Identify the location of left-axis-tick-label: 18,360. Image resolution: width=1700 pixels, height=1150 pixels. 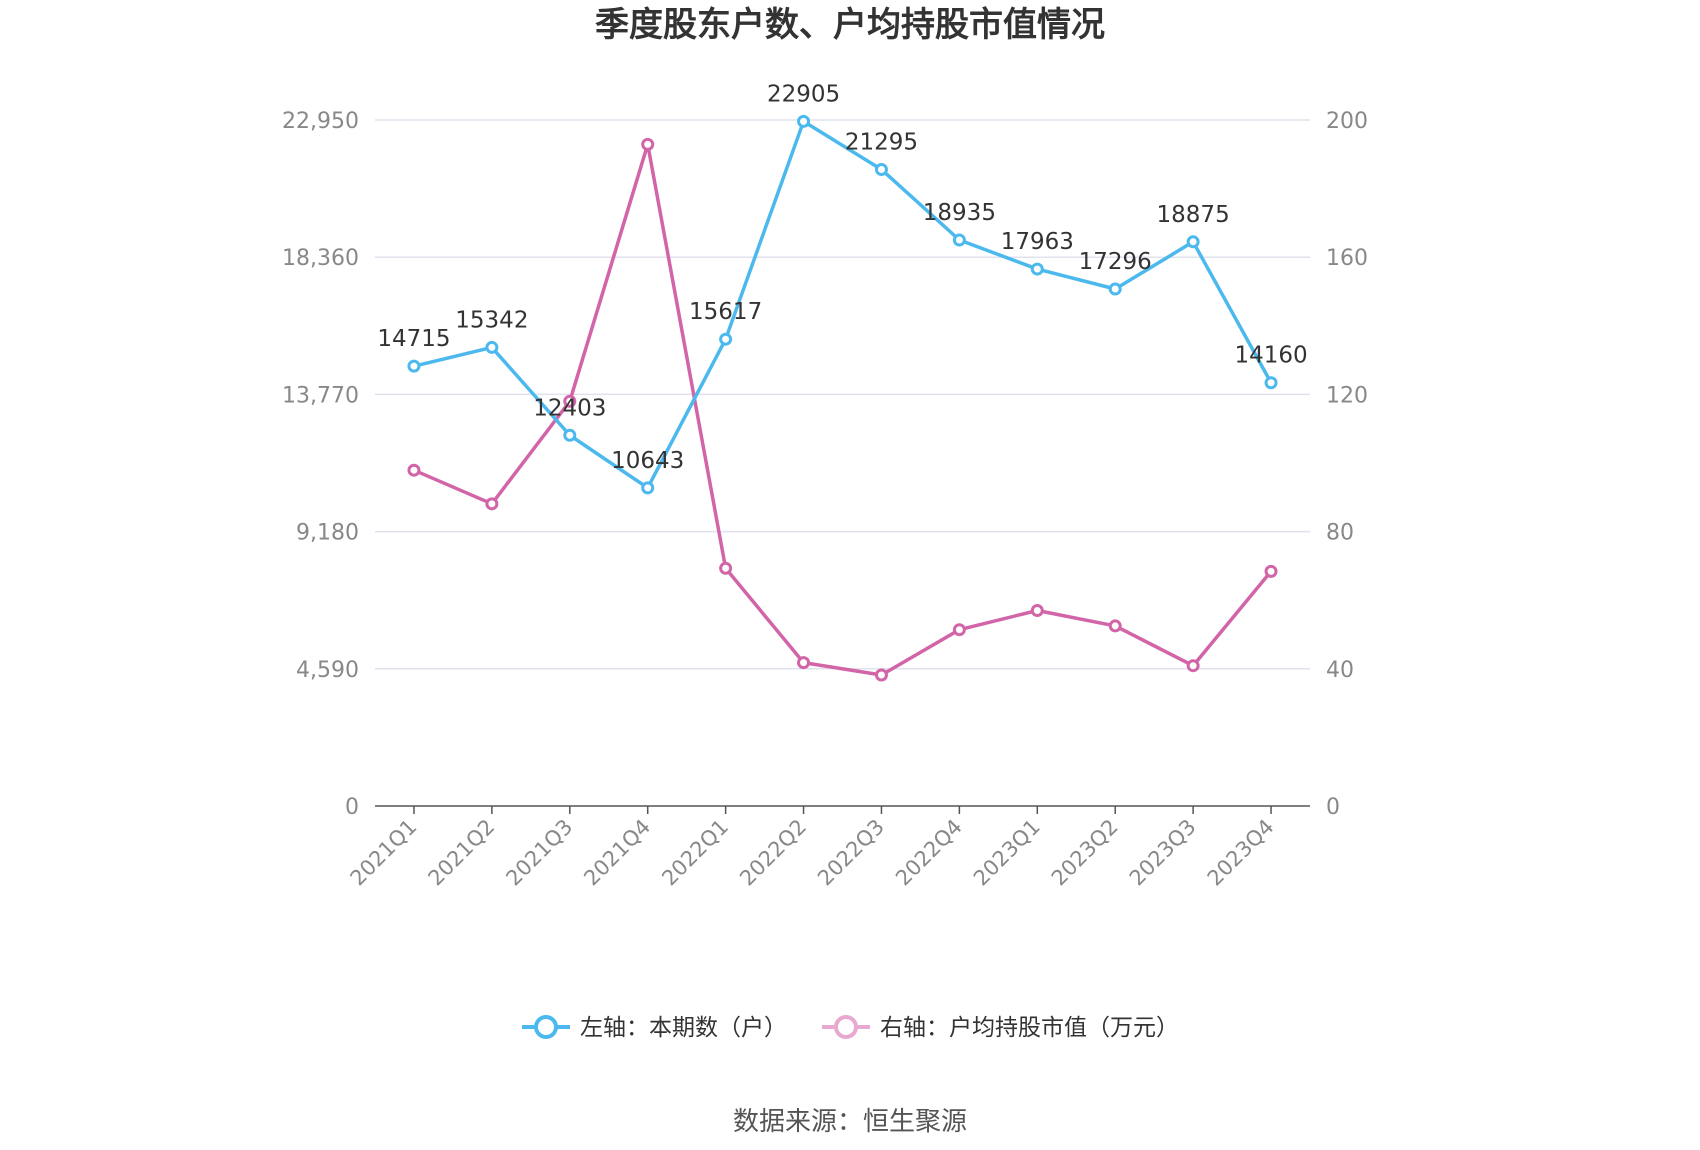
(320, 258).